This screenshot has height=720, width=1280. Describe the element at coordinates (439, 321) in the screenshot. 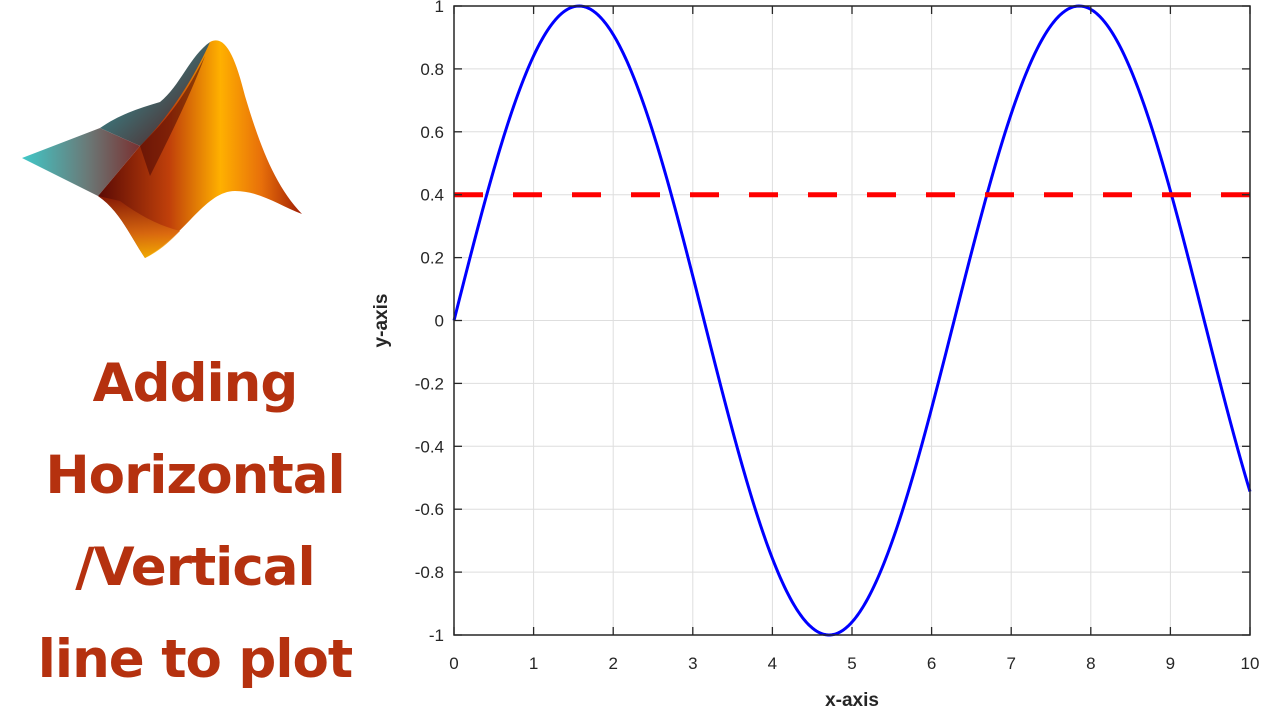

I see `y-tick-label: 0` at that location.